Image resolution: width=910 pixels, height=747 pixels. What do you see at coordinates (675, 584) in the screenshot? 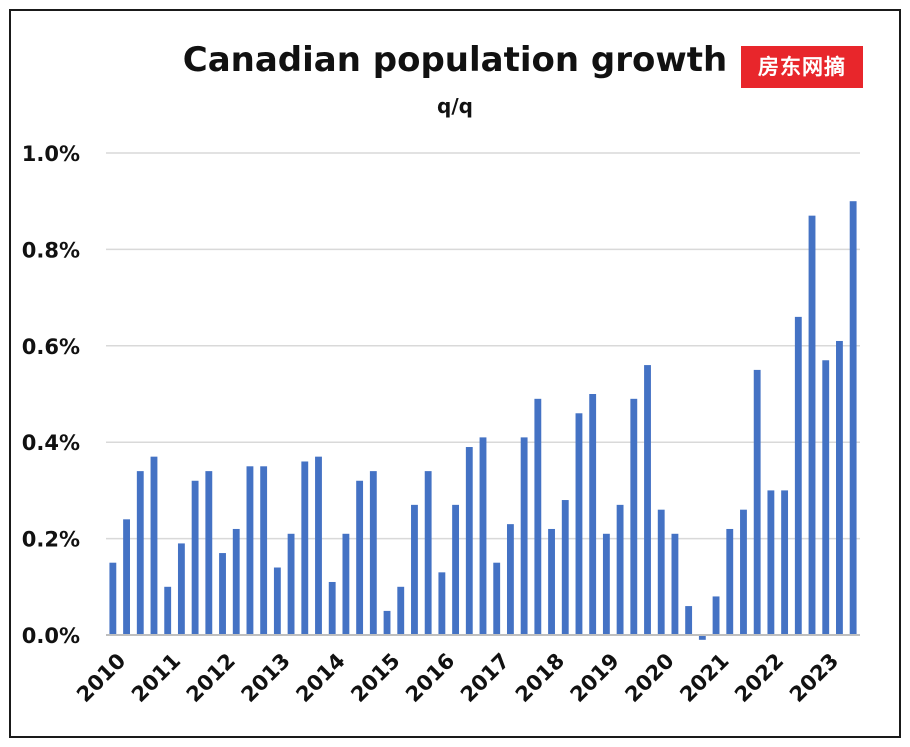
I see `bar-2020-q2` at bounding box center [675, 584].